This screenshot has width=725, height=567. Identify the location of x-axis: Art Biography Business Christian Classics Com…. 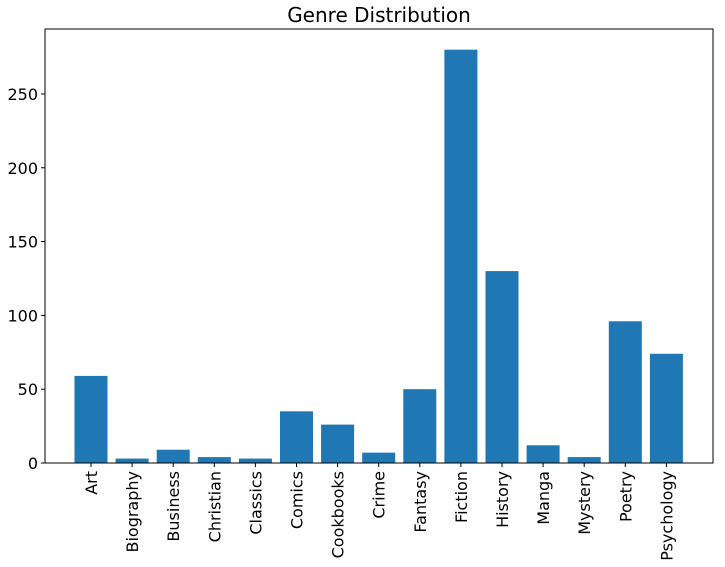
(379, 512).